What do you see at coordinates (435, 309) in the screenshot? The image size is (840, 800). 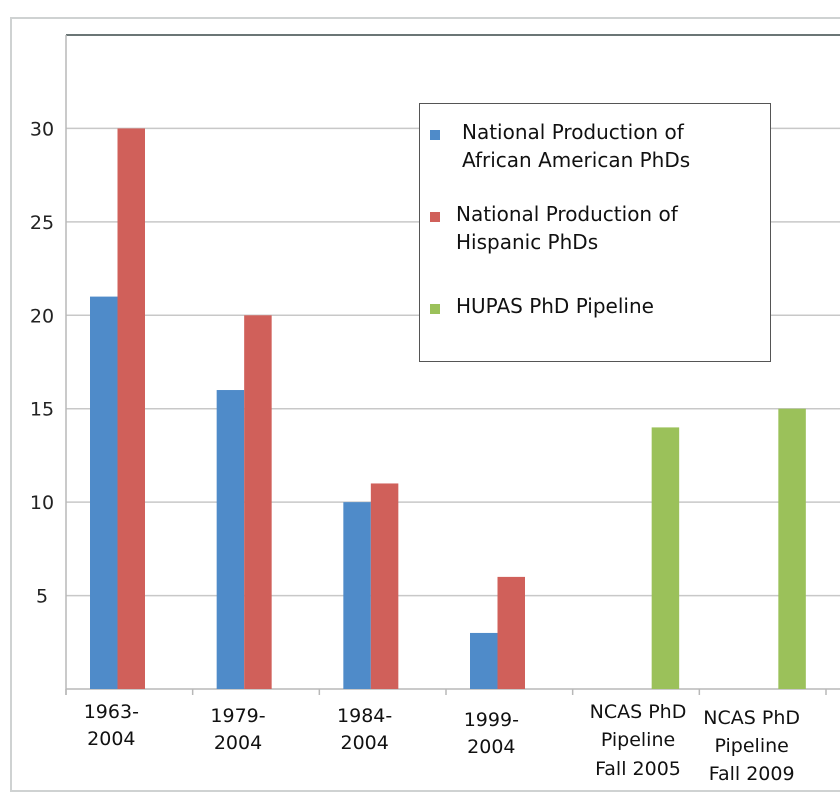 I see `legend-swatch-green` at bounding box center [435, 309].